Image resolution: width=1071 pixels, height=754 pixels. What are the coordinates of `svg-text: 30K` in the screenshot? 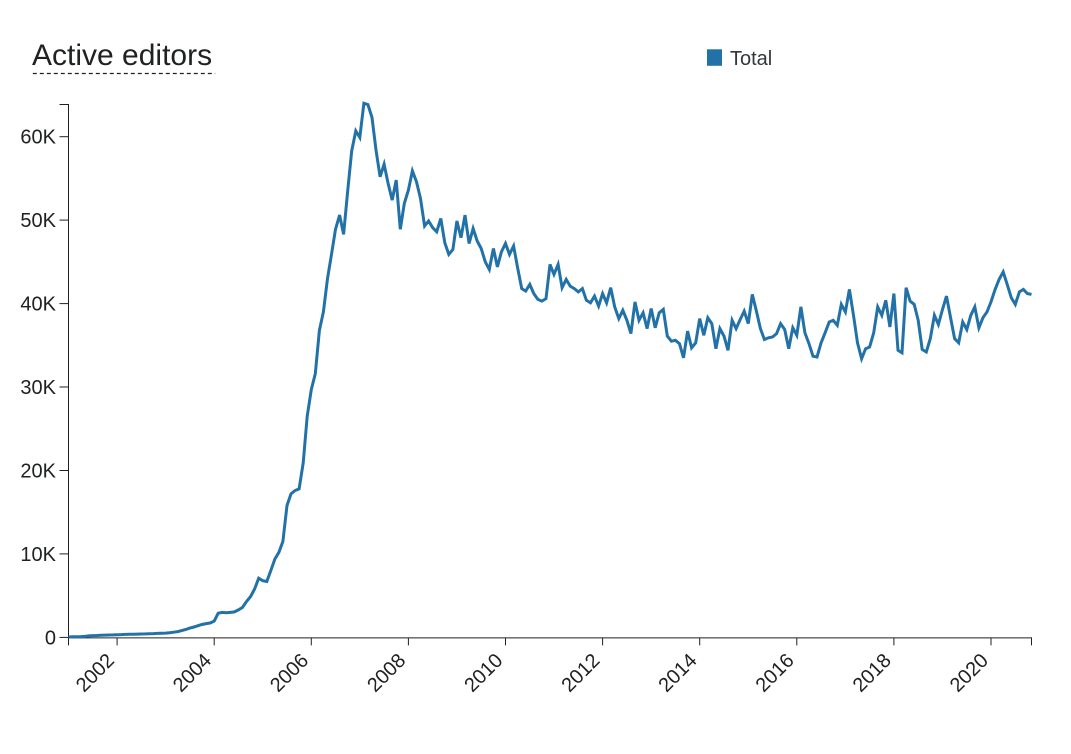 It's located at (38, 388).